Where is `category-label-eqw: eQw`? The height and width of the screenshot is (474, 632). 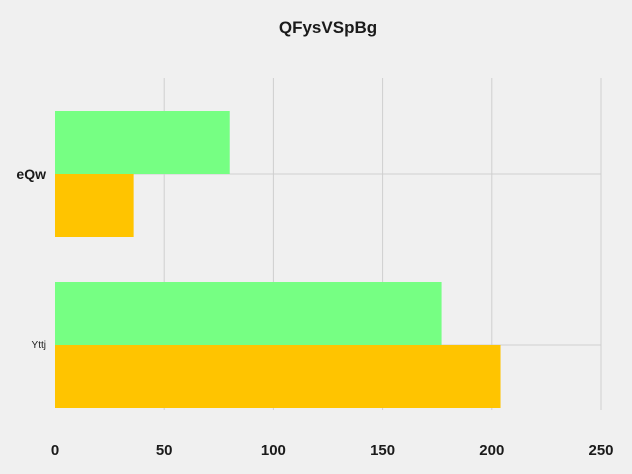
category-label-eqw: eQw is located at coordinates (31, 174).